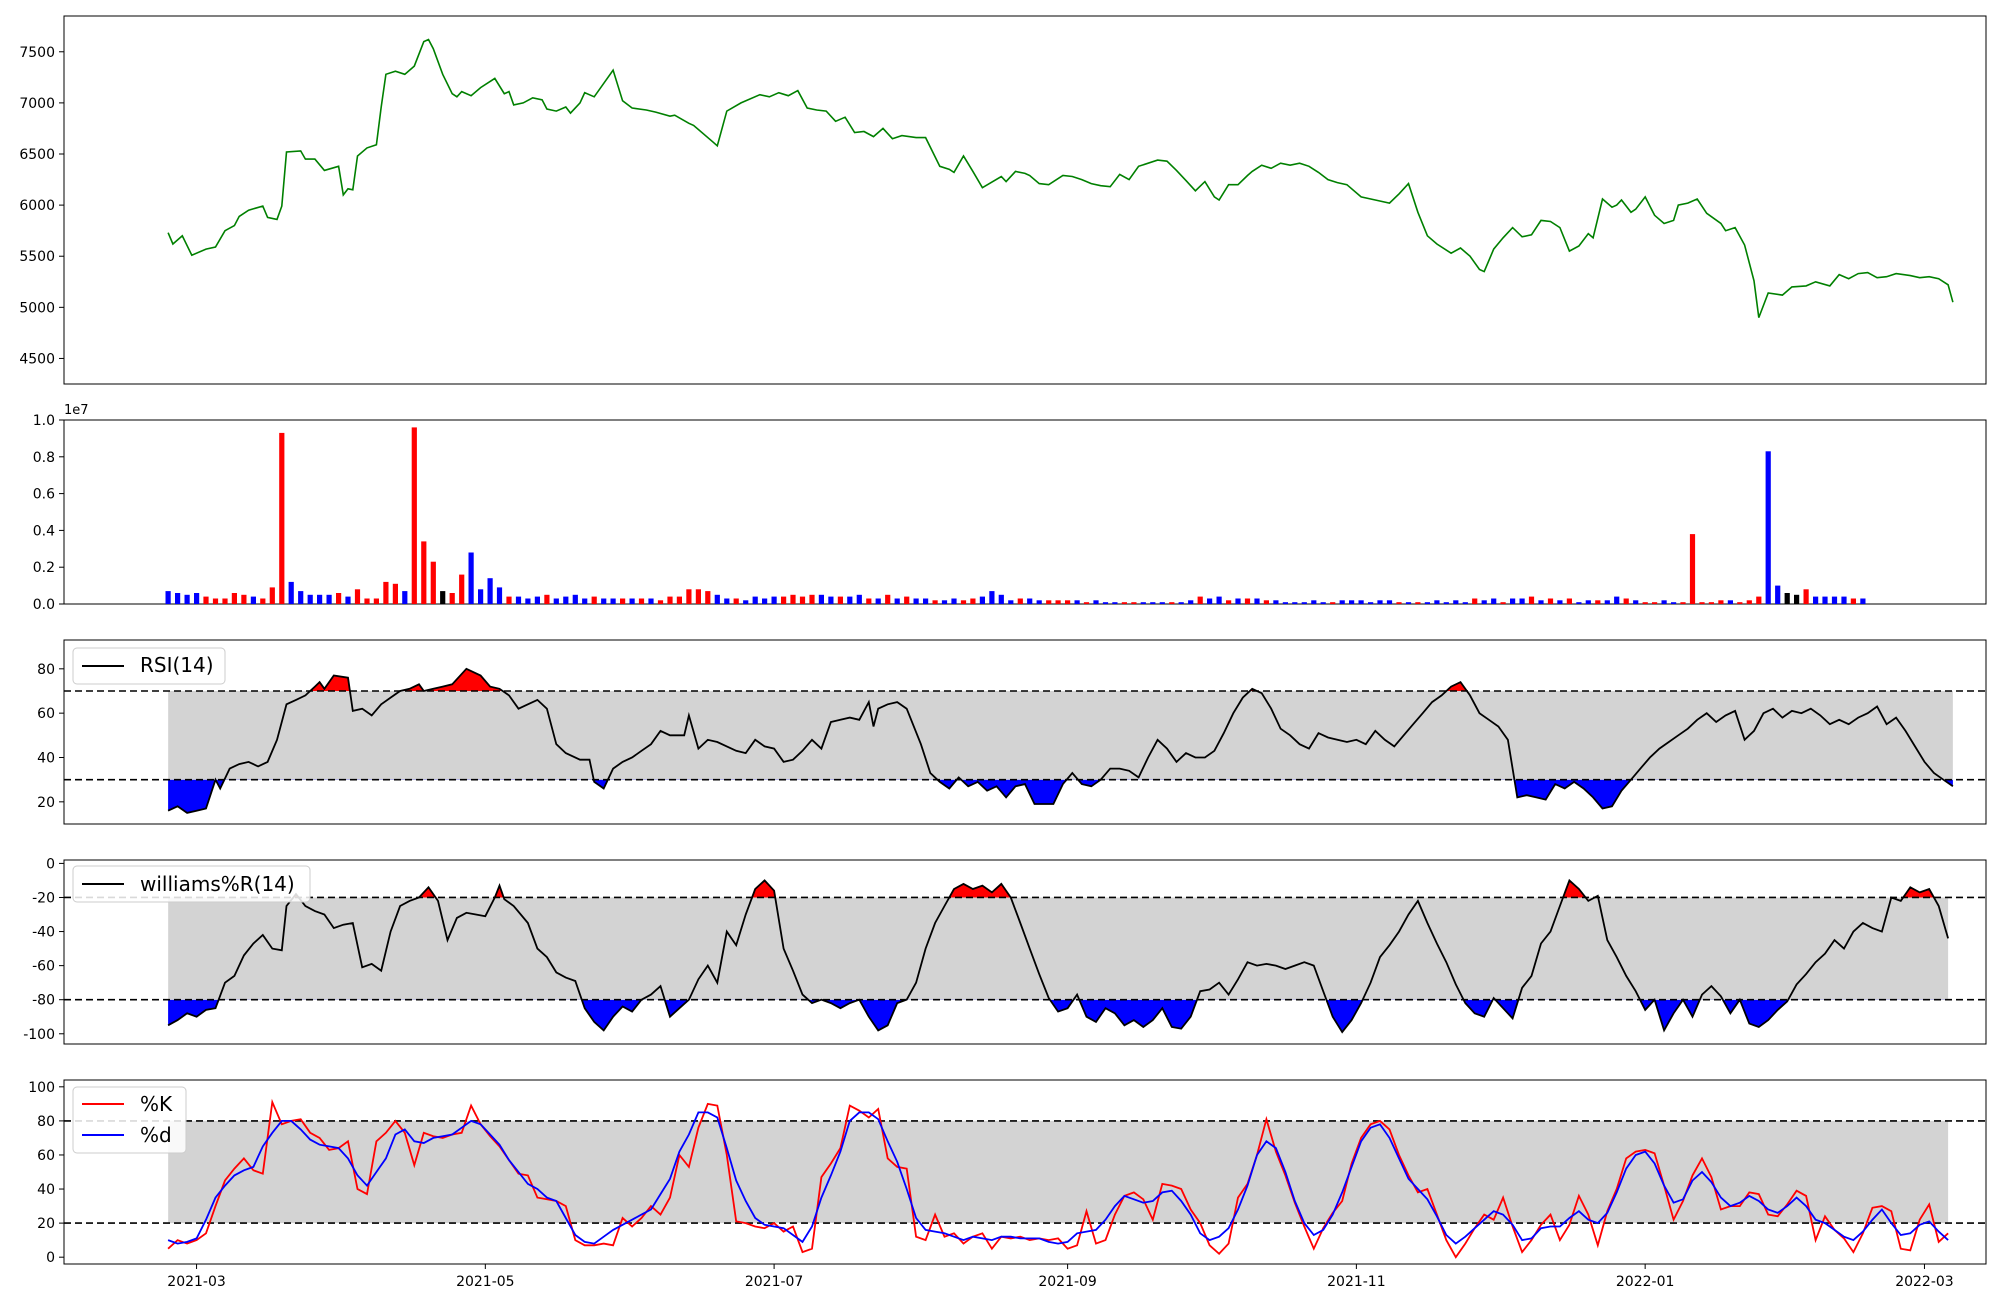  Describe the element at coordinates (191, 884) in the screenshot. I see `williams-r-legend: williams%R(14)` at that location.